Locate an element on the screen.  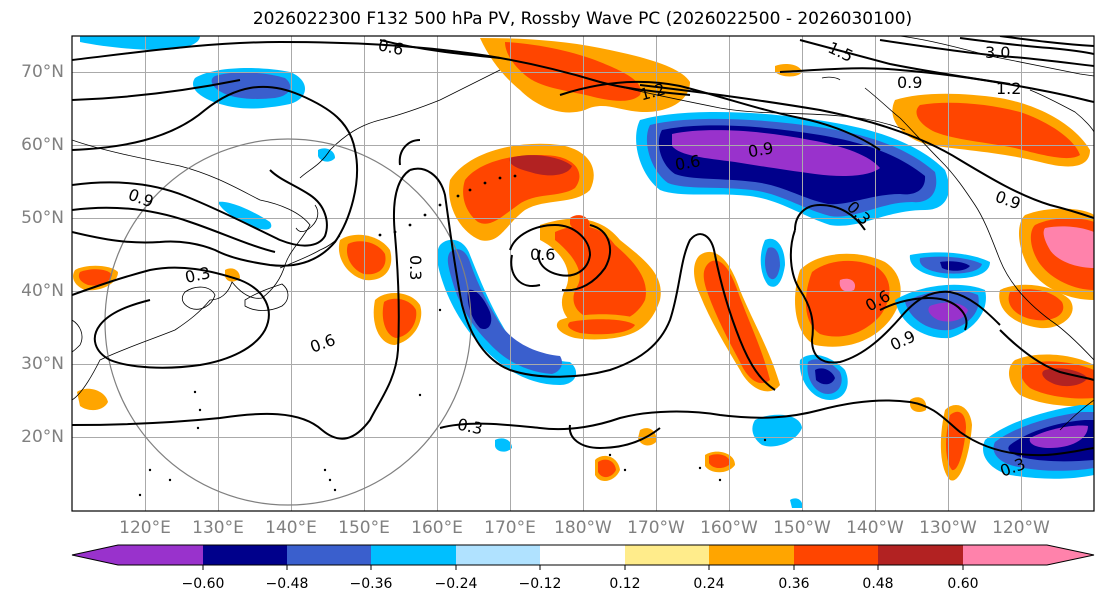
colorbar-tick-label: −0.48 is located at coordinates (287, 584).